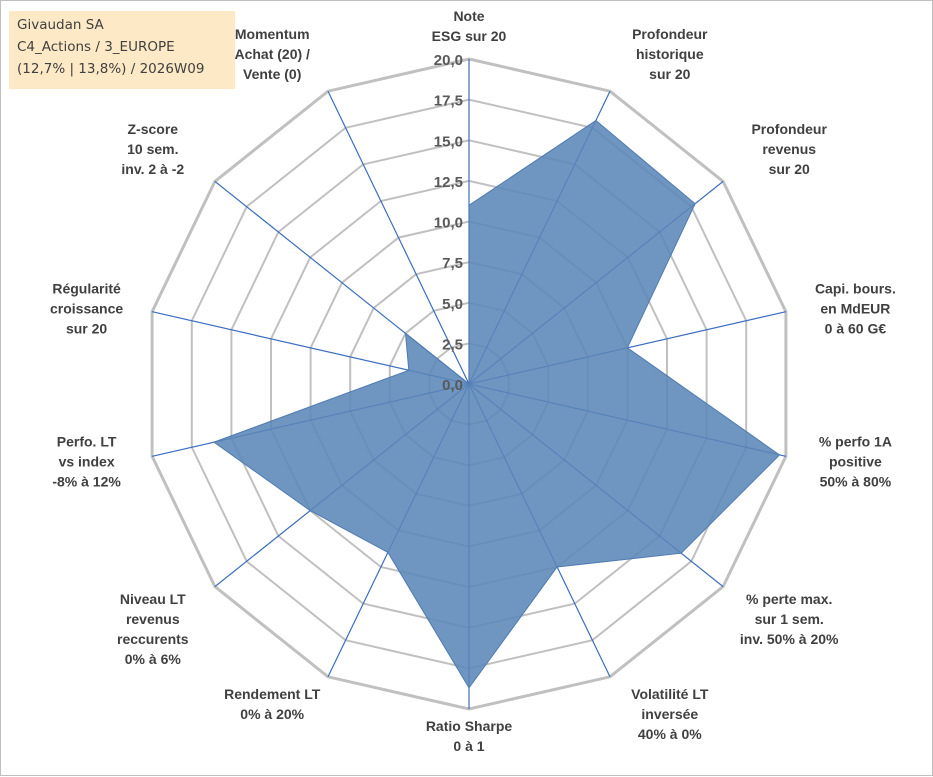 The width and height of the screenshot is (933, 777). What do you see at coordinates (153, 599) in the screenshot?
I see `axis-label-line: Niveau LT` at bounding box center [153, 599].